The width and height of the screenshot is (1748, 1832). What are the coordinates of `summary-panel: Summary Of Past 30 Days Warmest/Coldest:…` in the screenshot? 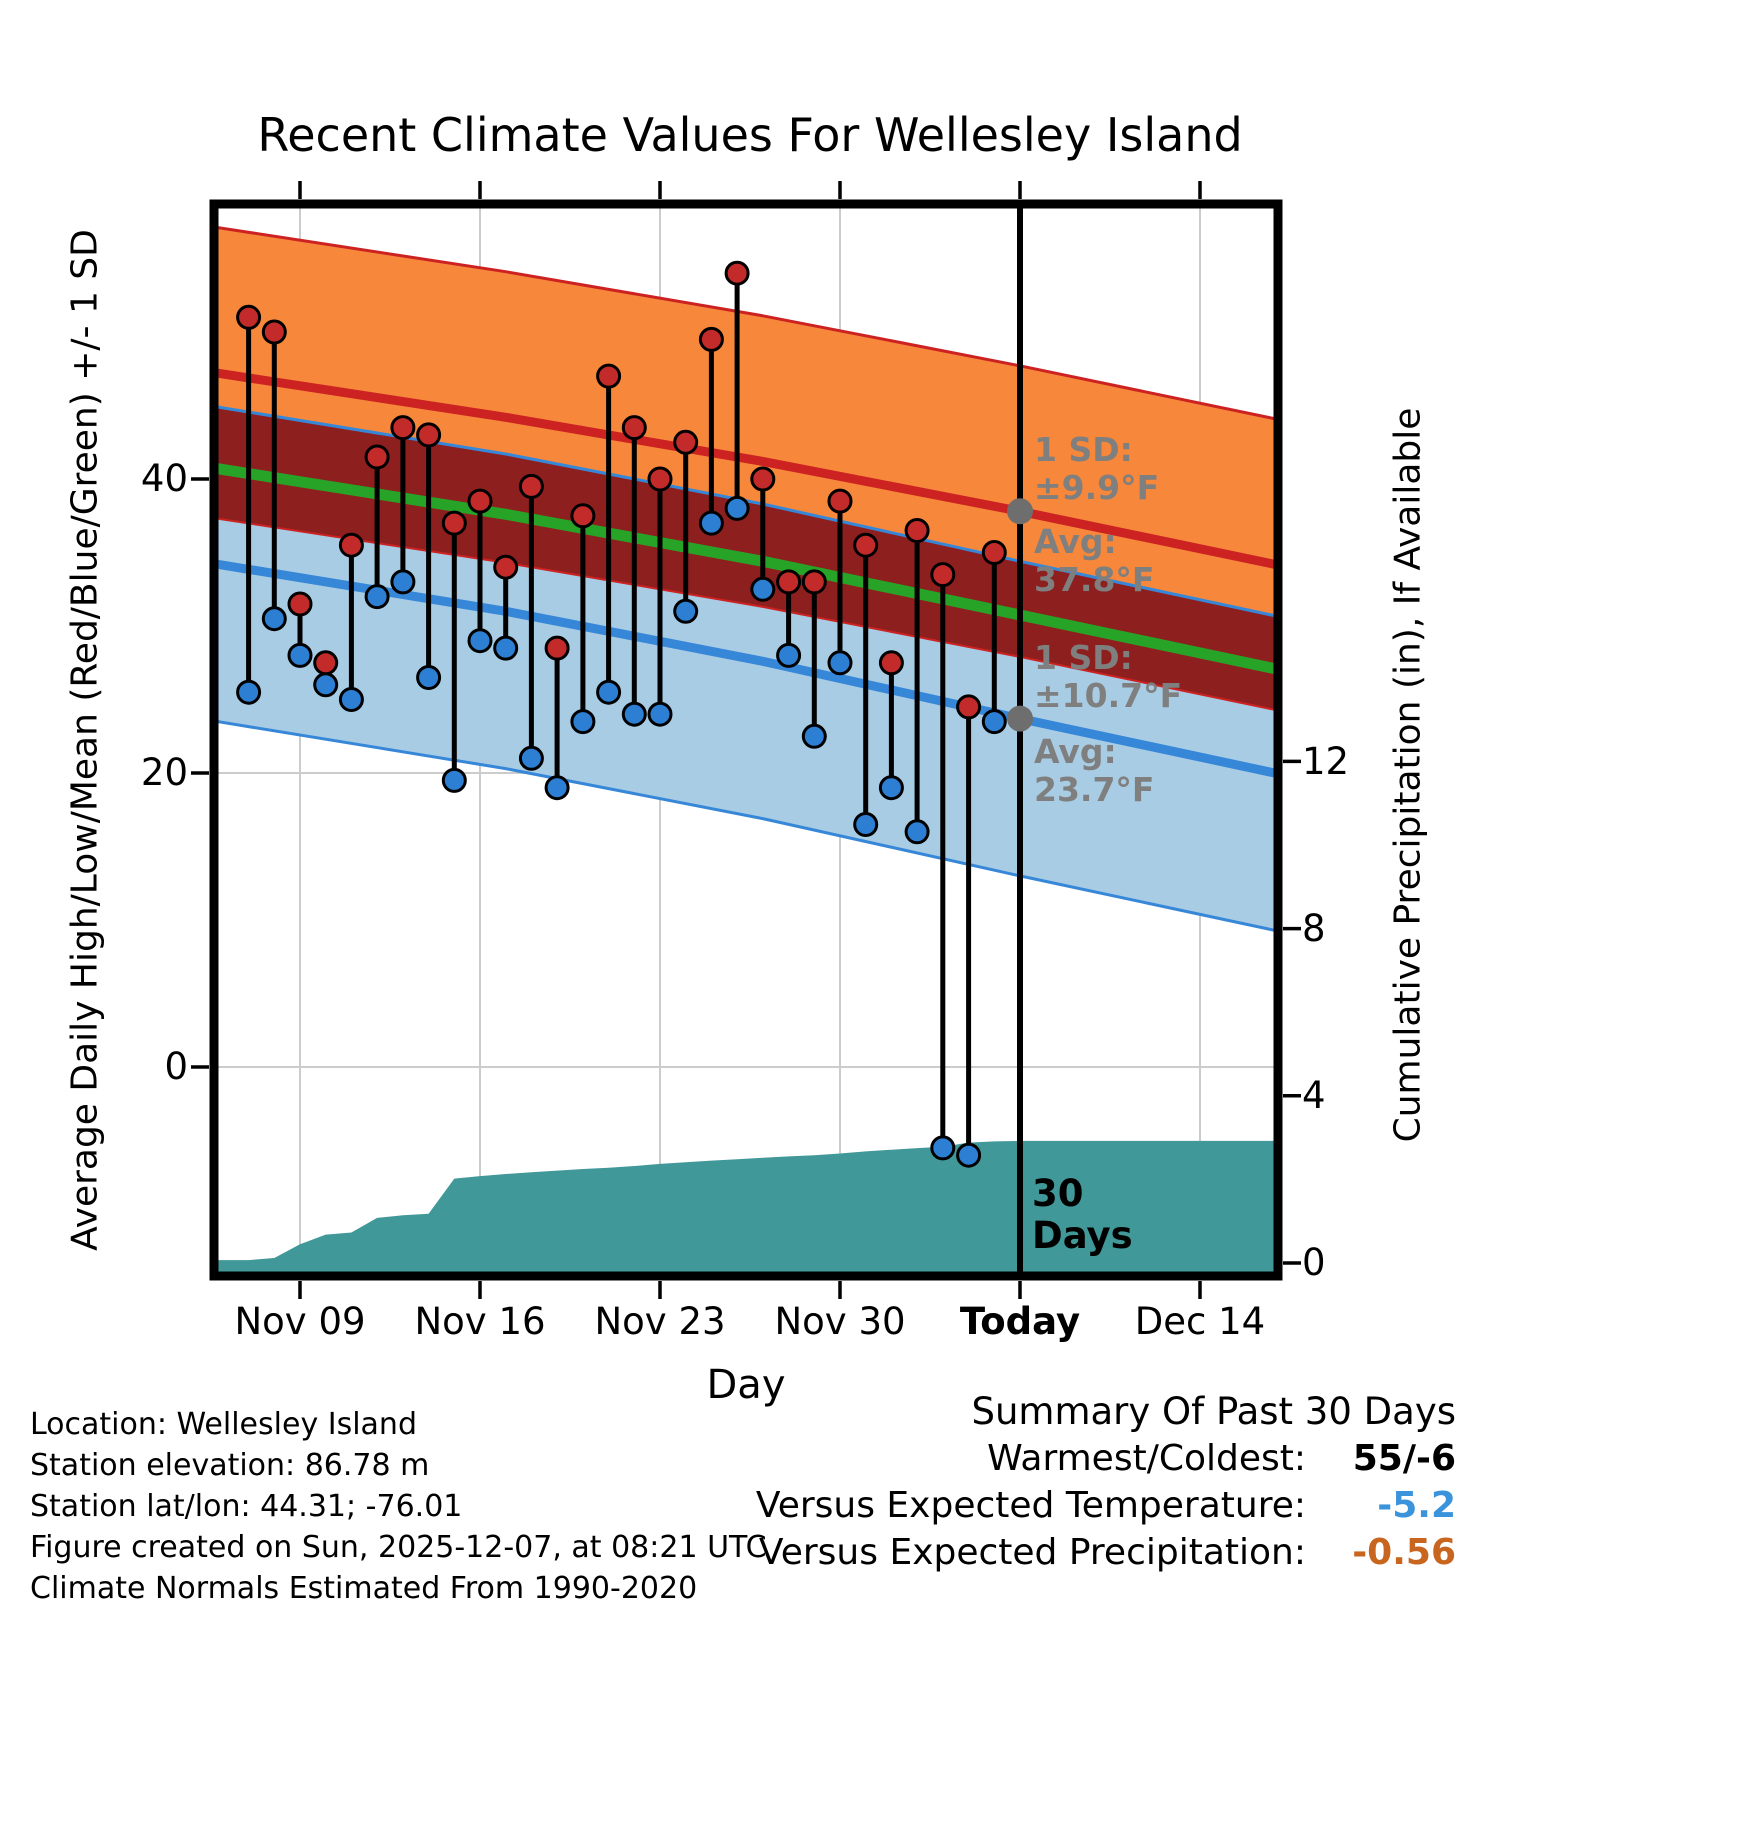 It's located at (1106, 1482).